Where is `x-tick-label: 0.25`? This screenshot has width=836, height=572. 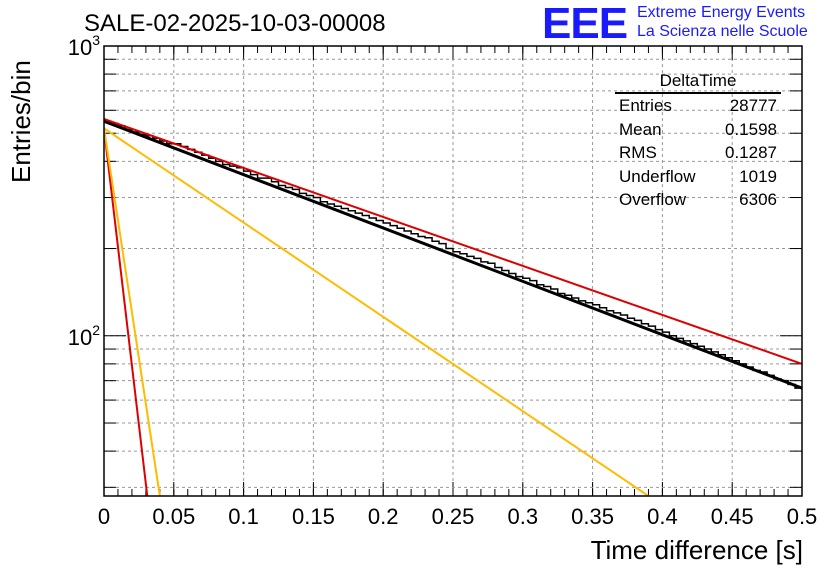
x-tick-label: 0.25 is located at coordinates (453, 516).